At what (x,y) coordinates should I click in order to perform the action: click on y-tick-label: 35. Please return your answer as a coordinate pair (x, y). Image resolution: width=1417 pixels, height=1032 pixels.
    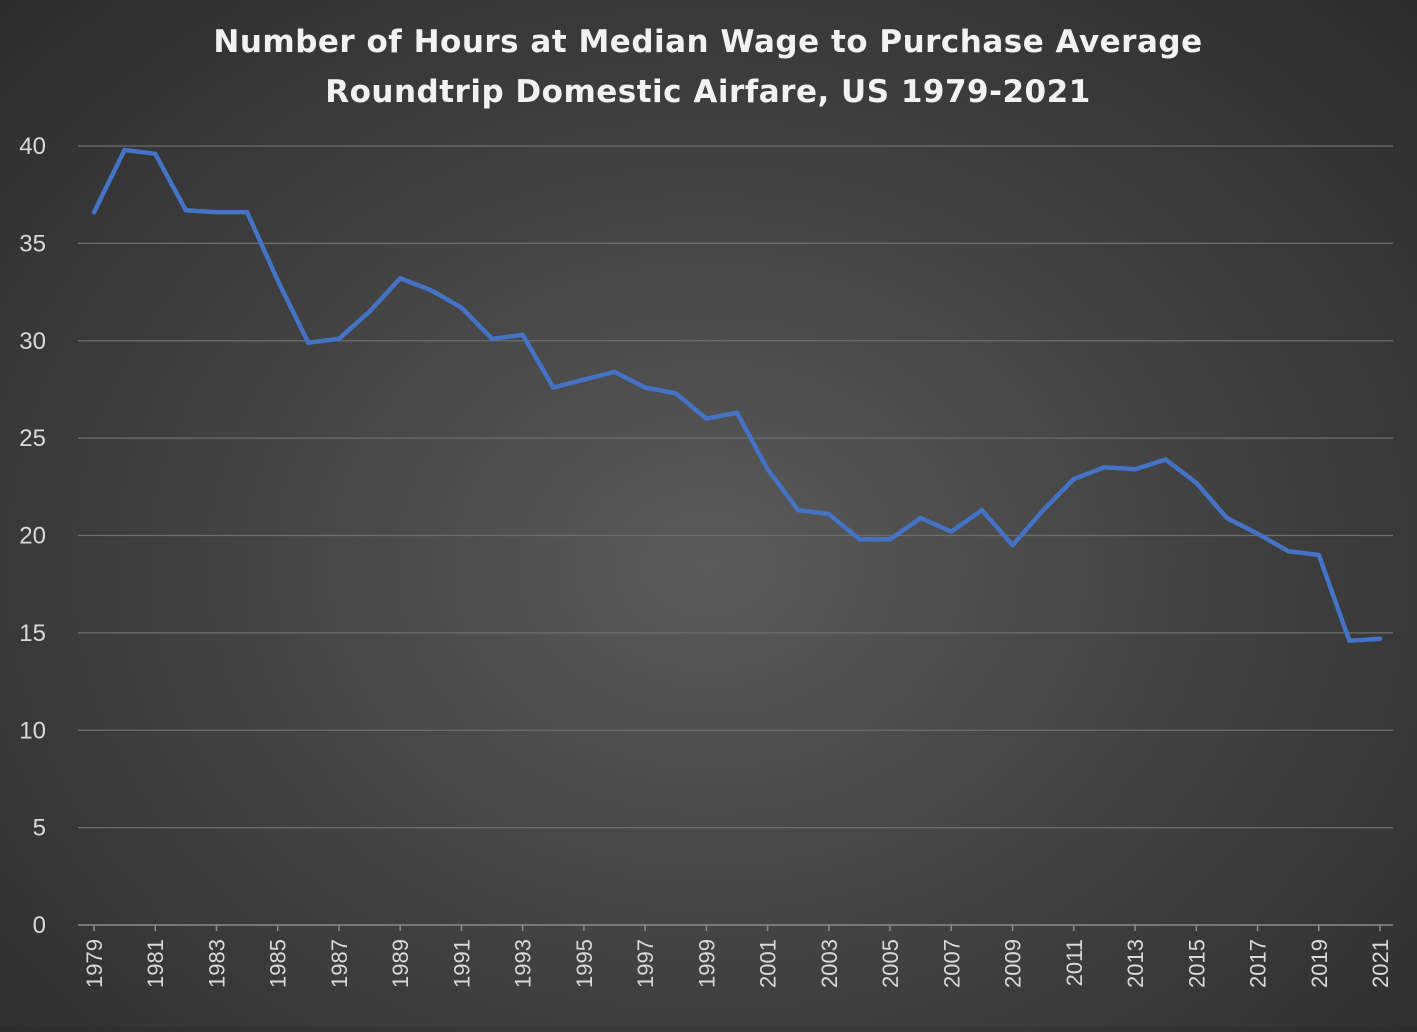
    Looking at the image, I should click on (32, 243).